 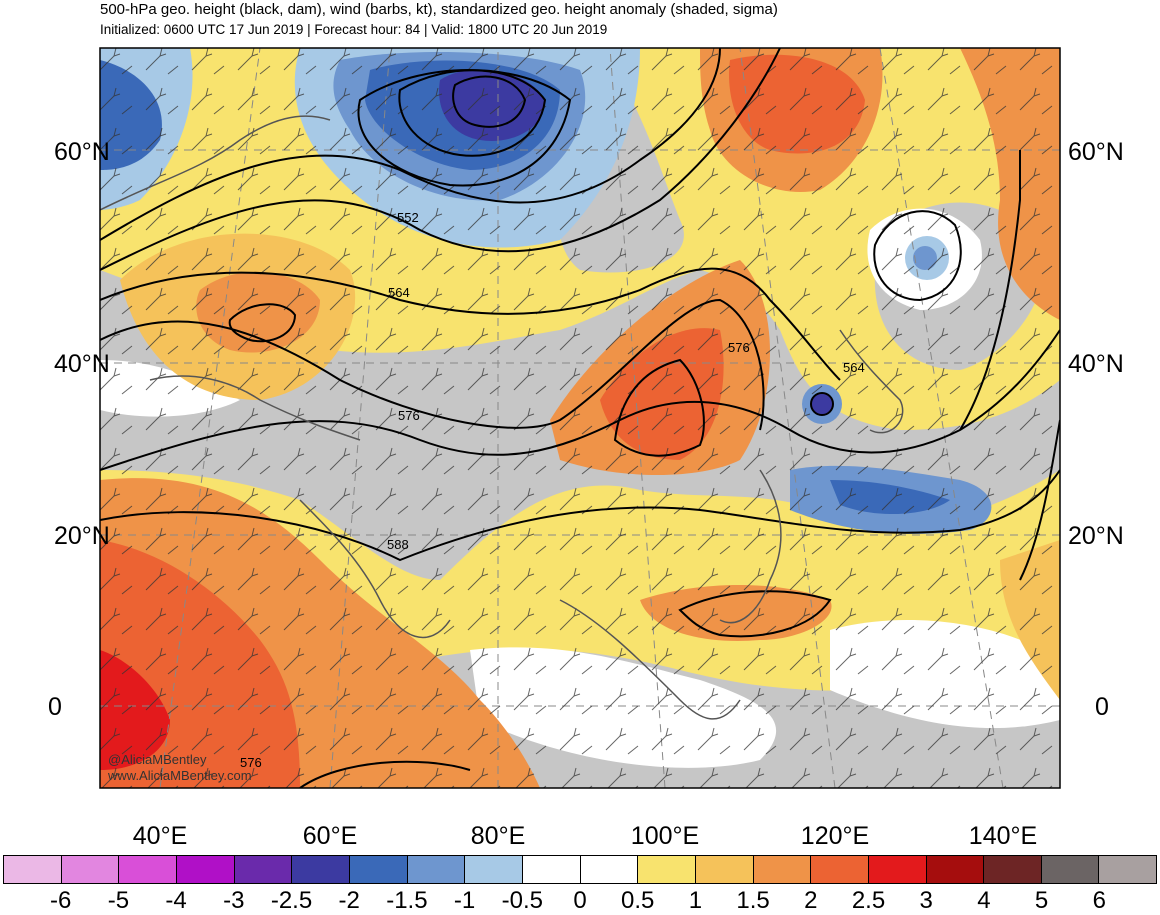 I want to click on colorbar-label: 5, so click(x=1041, y=900).